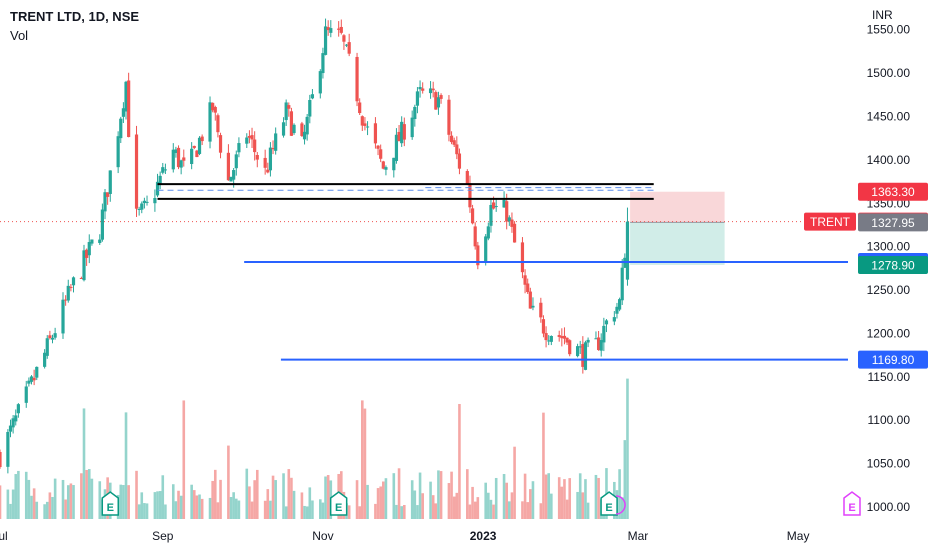 This screenshot has height=550, width=932. Describe the element at coordinates (608, 508) in the screenshot. I see `earnings-icon-label: E` at that location.